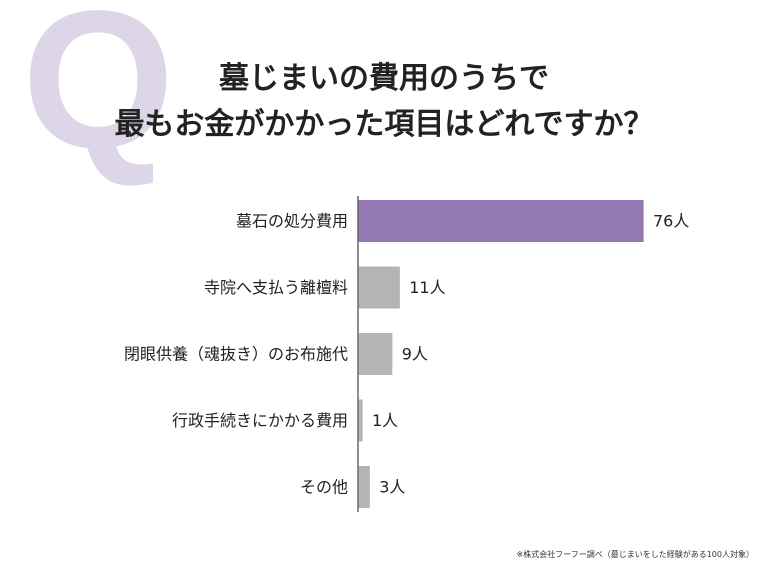  Describe the element at coordinates (292, 221) in the screenshot. I see `category-label-0: 墓石の処分費用` at that location.